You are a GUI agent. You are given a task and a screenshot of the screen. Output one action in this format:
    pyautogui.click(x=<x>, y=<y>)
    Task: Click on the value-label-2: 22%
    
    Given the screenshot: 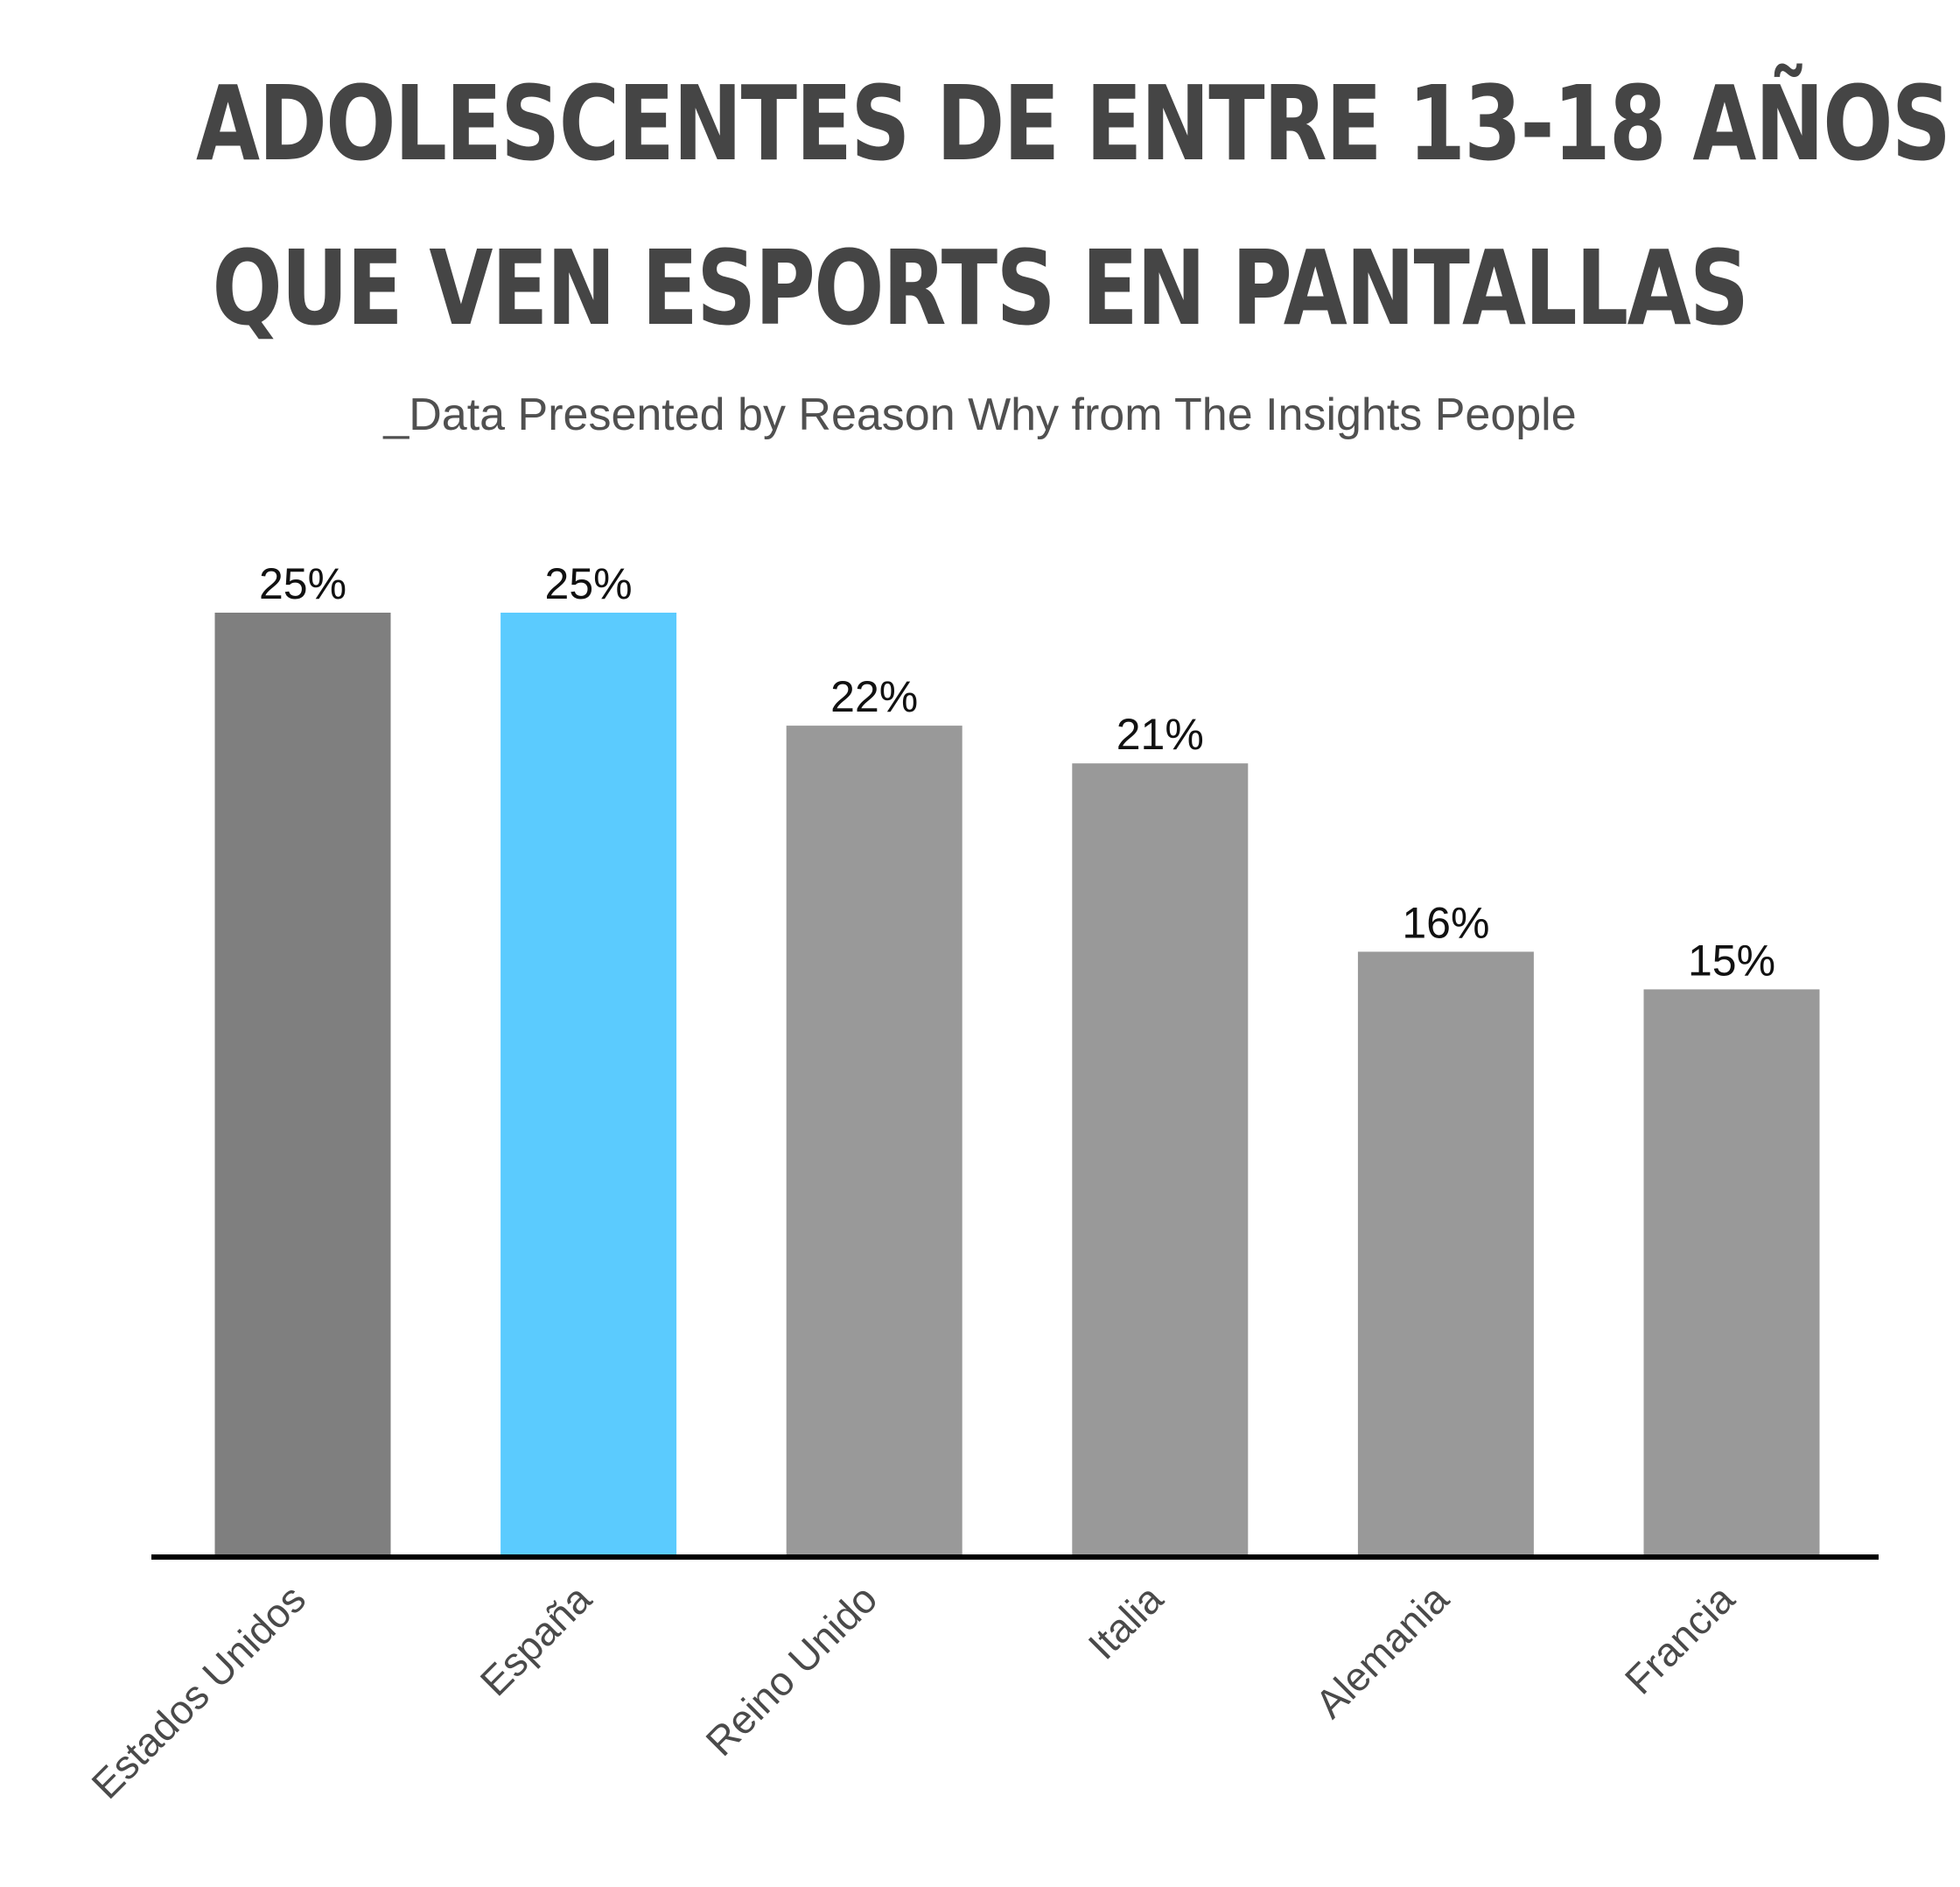 What is the action you would take?
    pyautogui.click(x=874, y=696)
    